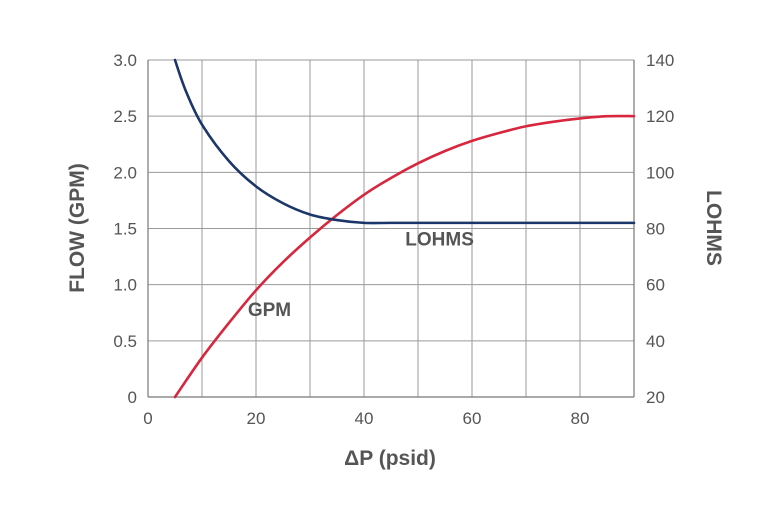 Image resolution: width=780 pixels, height=520 pixels. What do you see at coordinates (439, 239) in the screenshot?
I see `series-label-lohms: LOHMS` at bounding box center [439, 239].